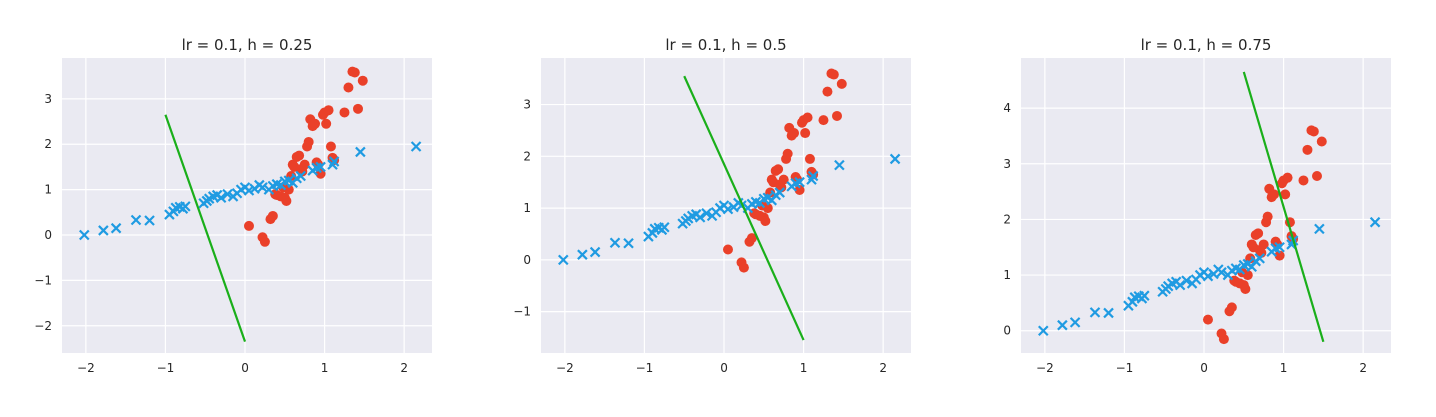  What do you see at coordinates (1007, 108) in the screenshot?
I see `y-tick-label: 4` at bounding box center [1007, 108].